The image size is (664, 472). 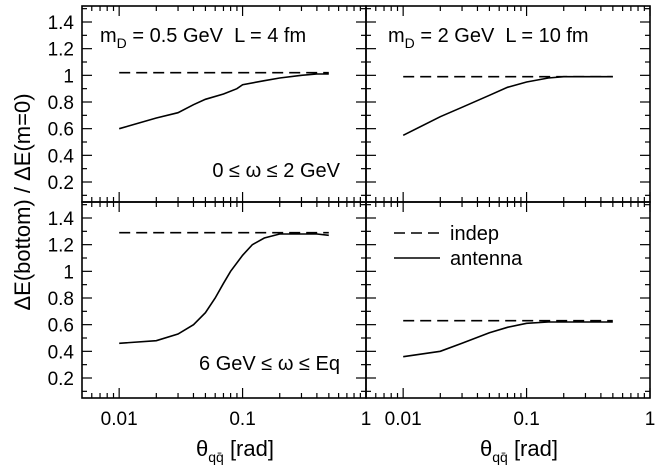 I want to click on x-tick-labels-left: 0.01 0.1 1, so click(x=236, y=419).